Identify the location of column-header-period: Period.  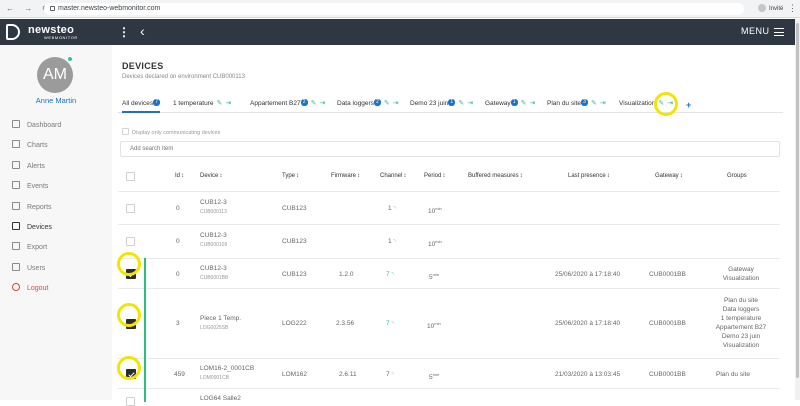
(434, 176).